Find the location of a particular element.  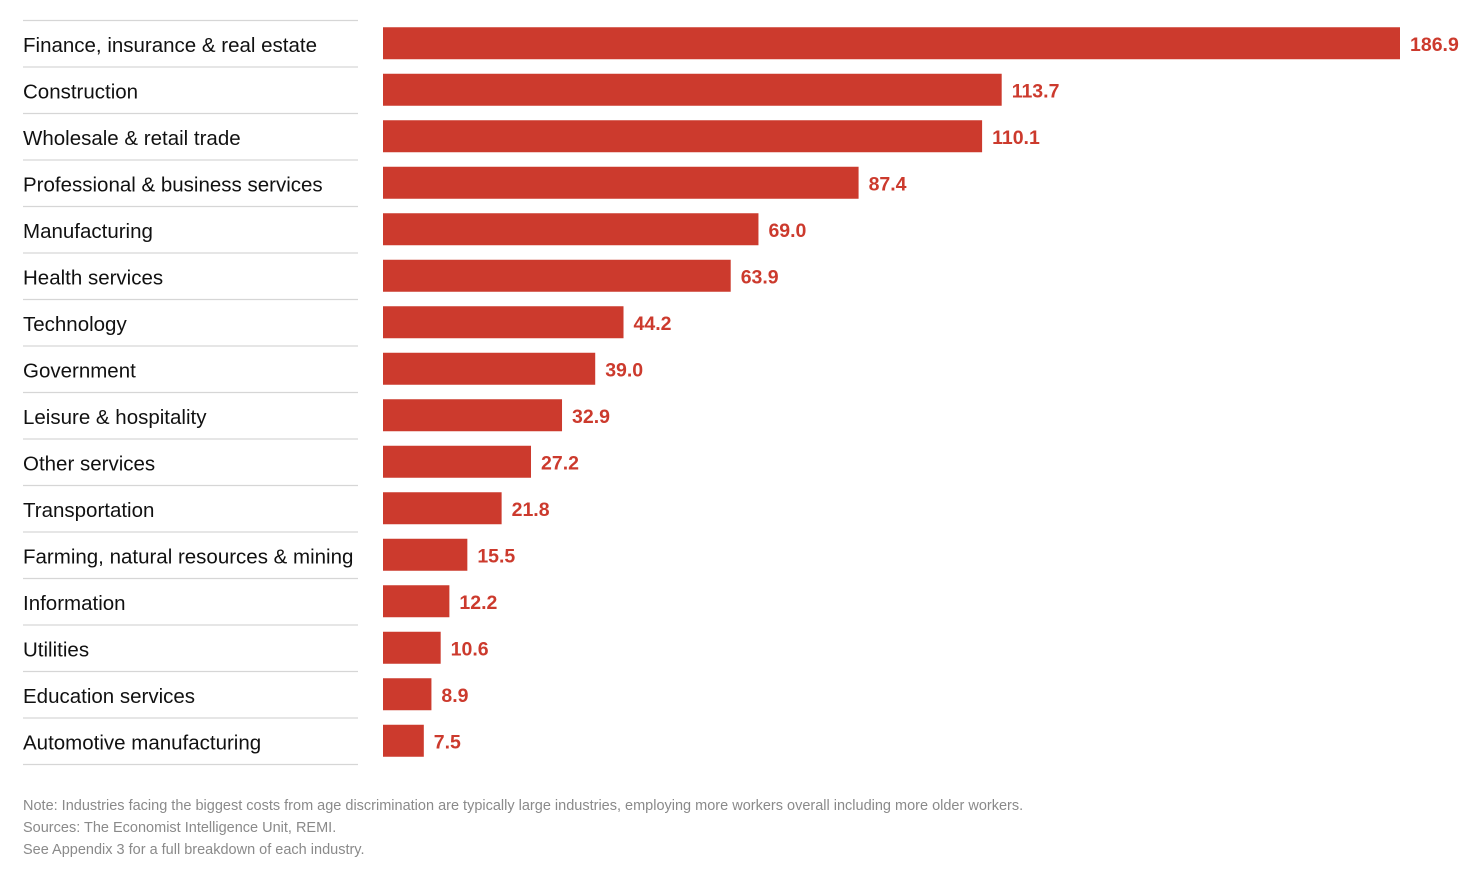

value-label: 32.9 is located at coordinates (591, 417).